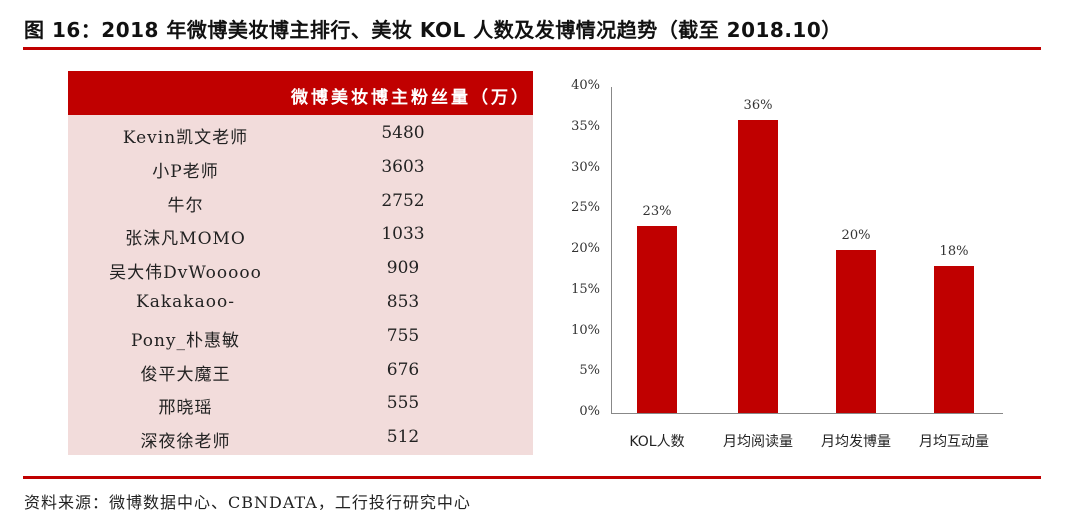 This screenshot has width=1080, height=524. What do you see at coordinates (185, 171) in the screenshot?
I see `blogger-name: 小P老师` at bounding box center [185, 171].